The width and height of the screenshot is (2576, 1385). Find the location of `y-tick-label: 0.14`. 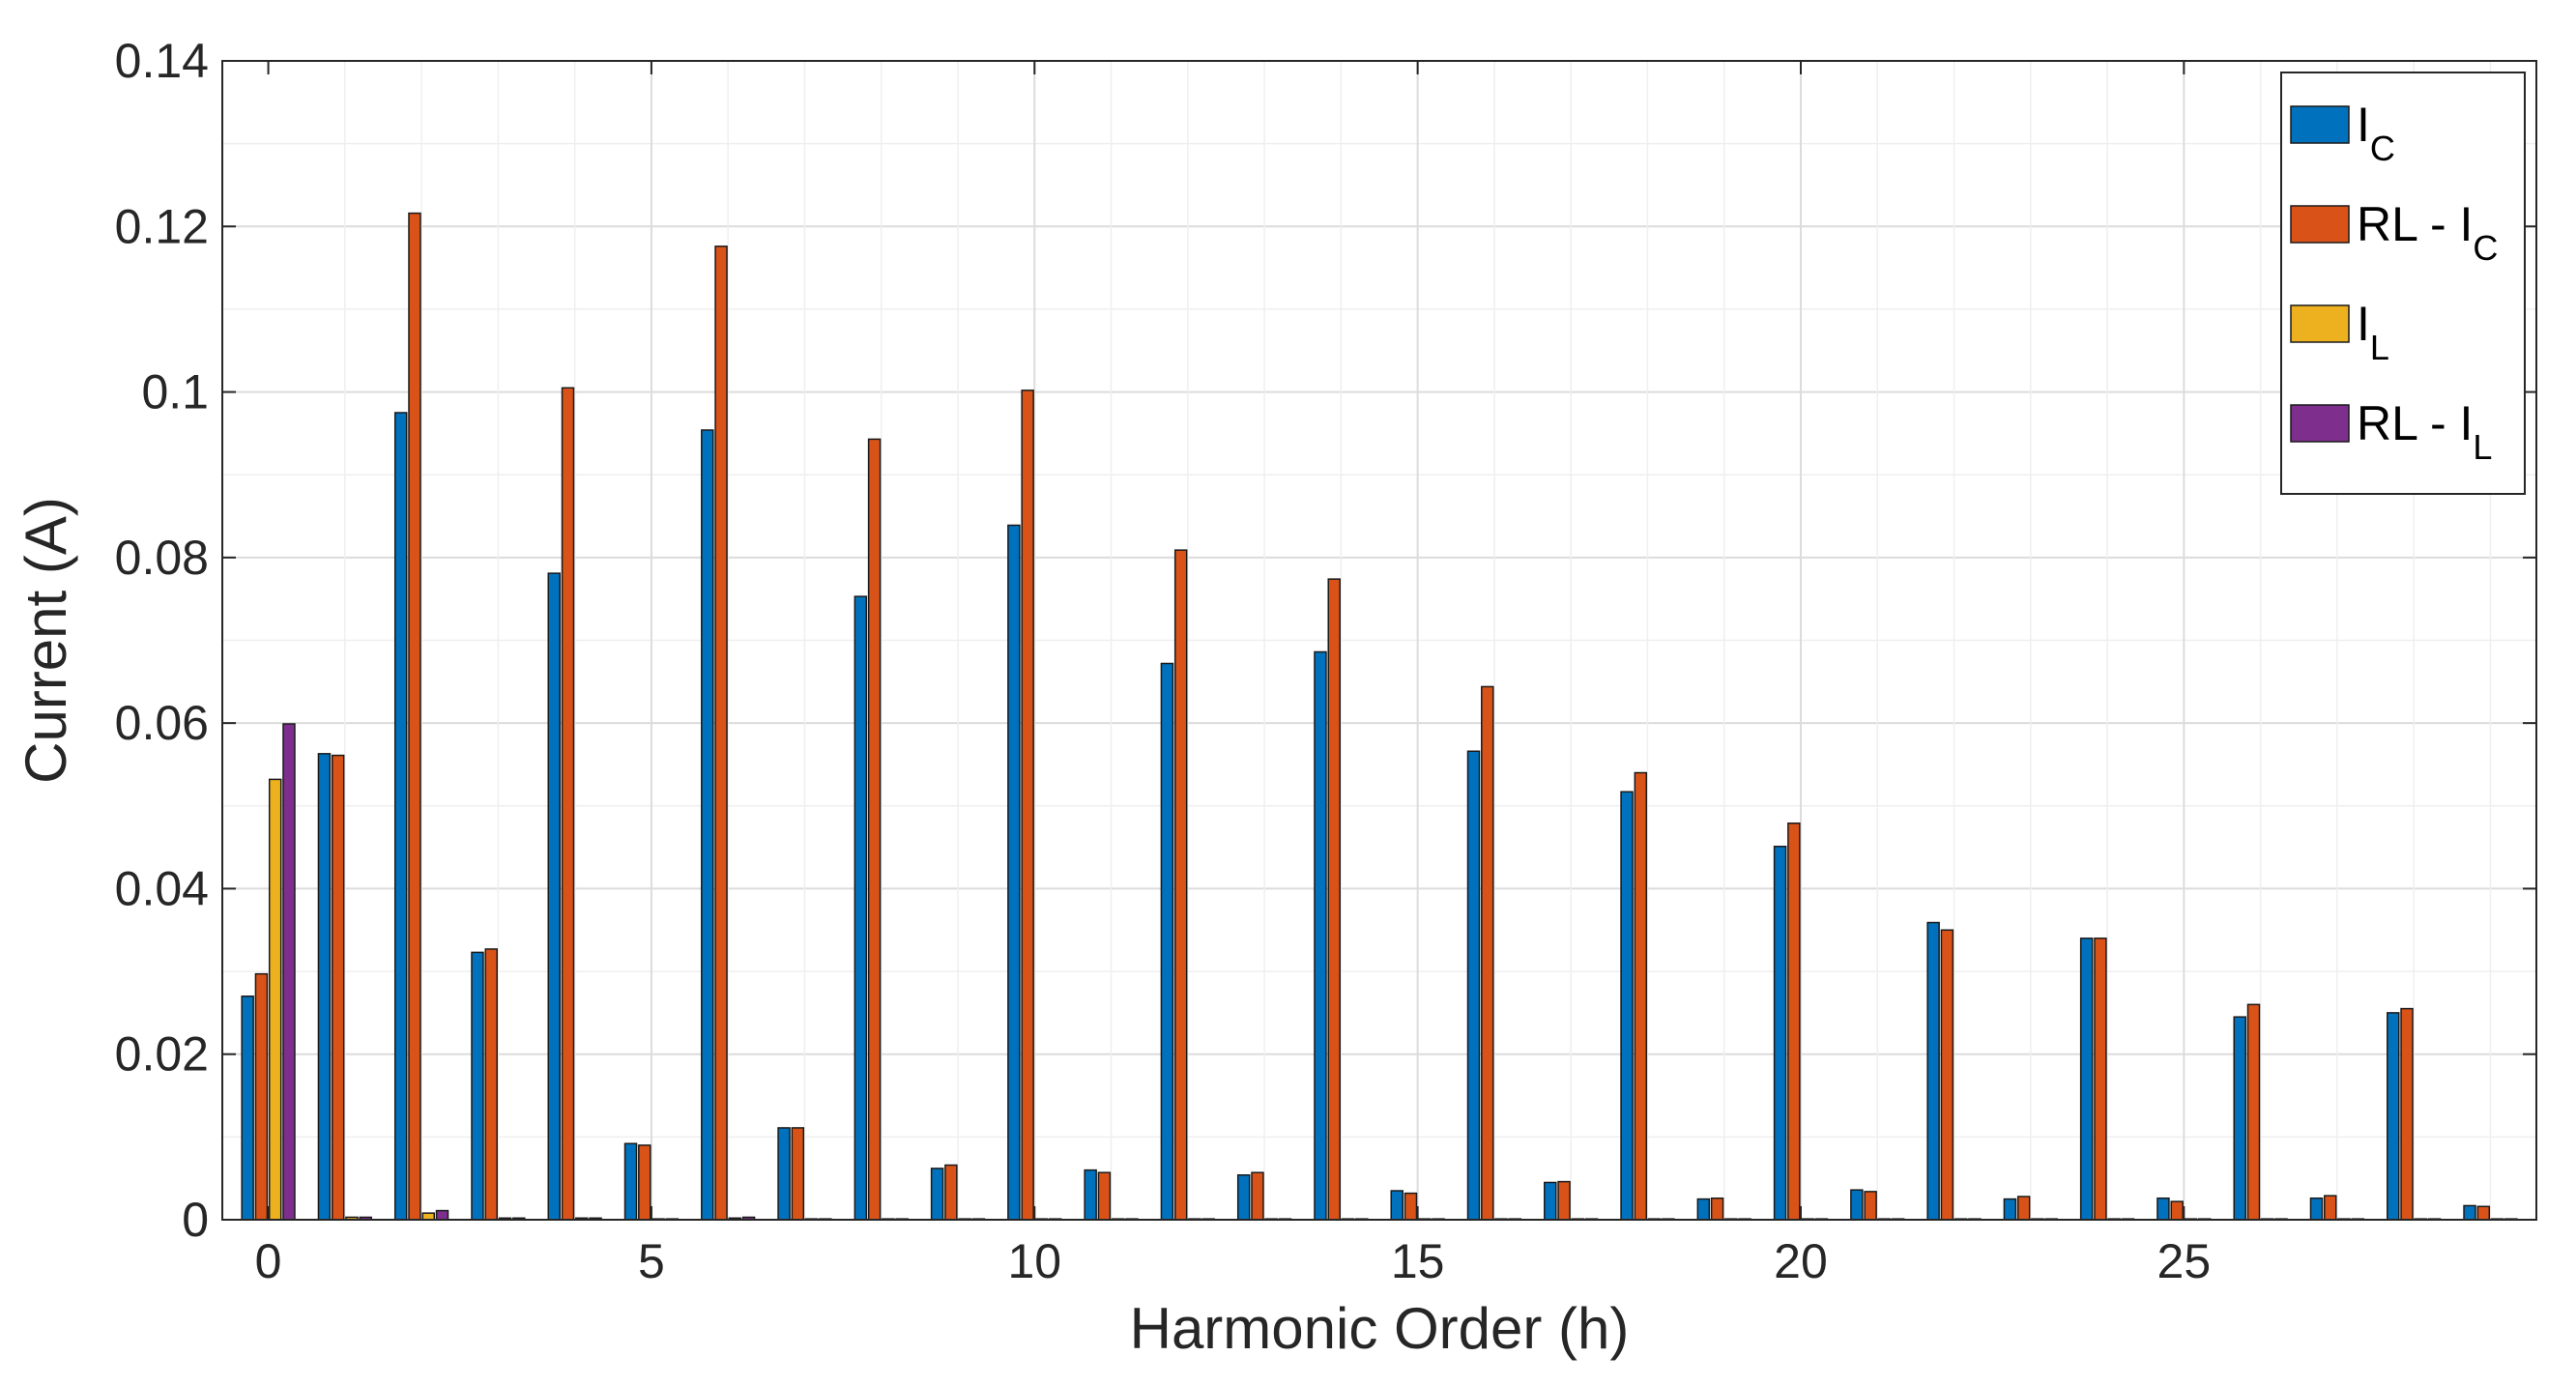

y-tick-label: 0.14 is located at coordinates (162, 61).